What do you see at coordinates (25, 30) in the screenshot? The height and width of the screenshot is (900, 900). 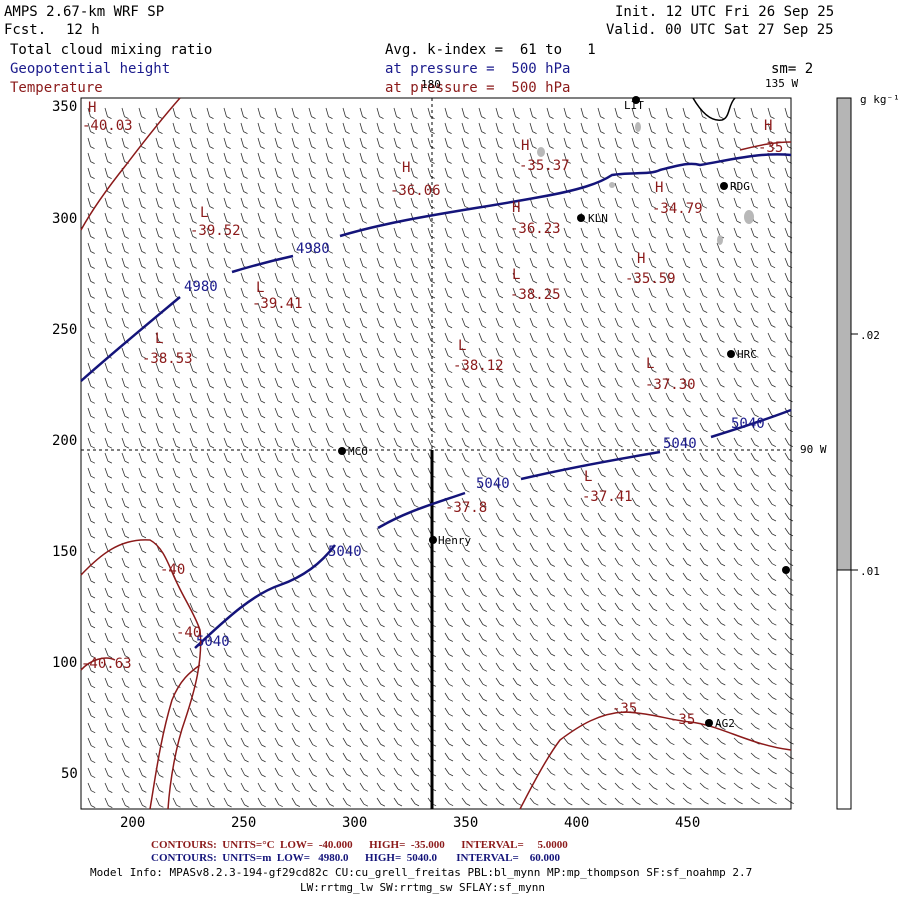 I see `forecast-label: Fcst.` at bounding box center [25, 30].